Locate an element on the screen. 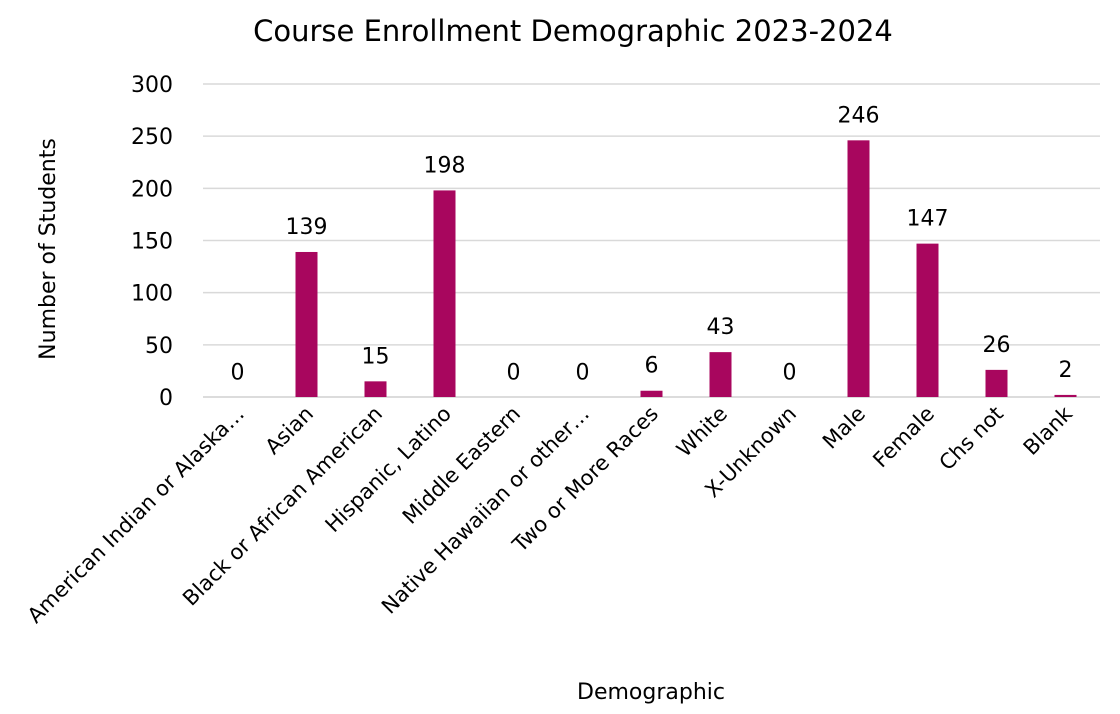 The image size is (1120, 714). data-label: 147 is located at coordinates (928, 219).